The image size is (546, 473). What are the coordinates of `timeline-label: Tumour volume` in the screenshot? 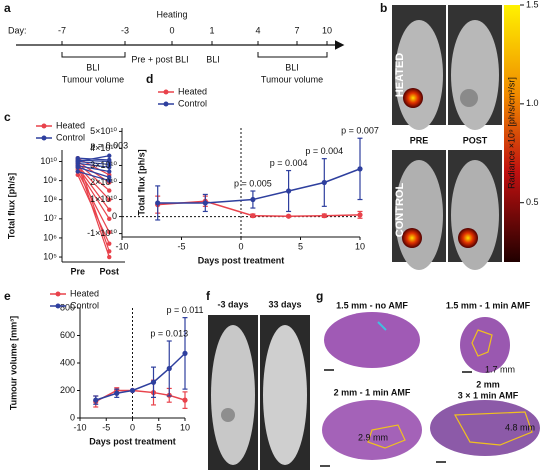 It's located at (292, 79).